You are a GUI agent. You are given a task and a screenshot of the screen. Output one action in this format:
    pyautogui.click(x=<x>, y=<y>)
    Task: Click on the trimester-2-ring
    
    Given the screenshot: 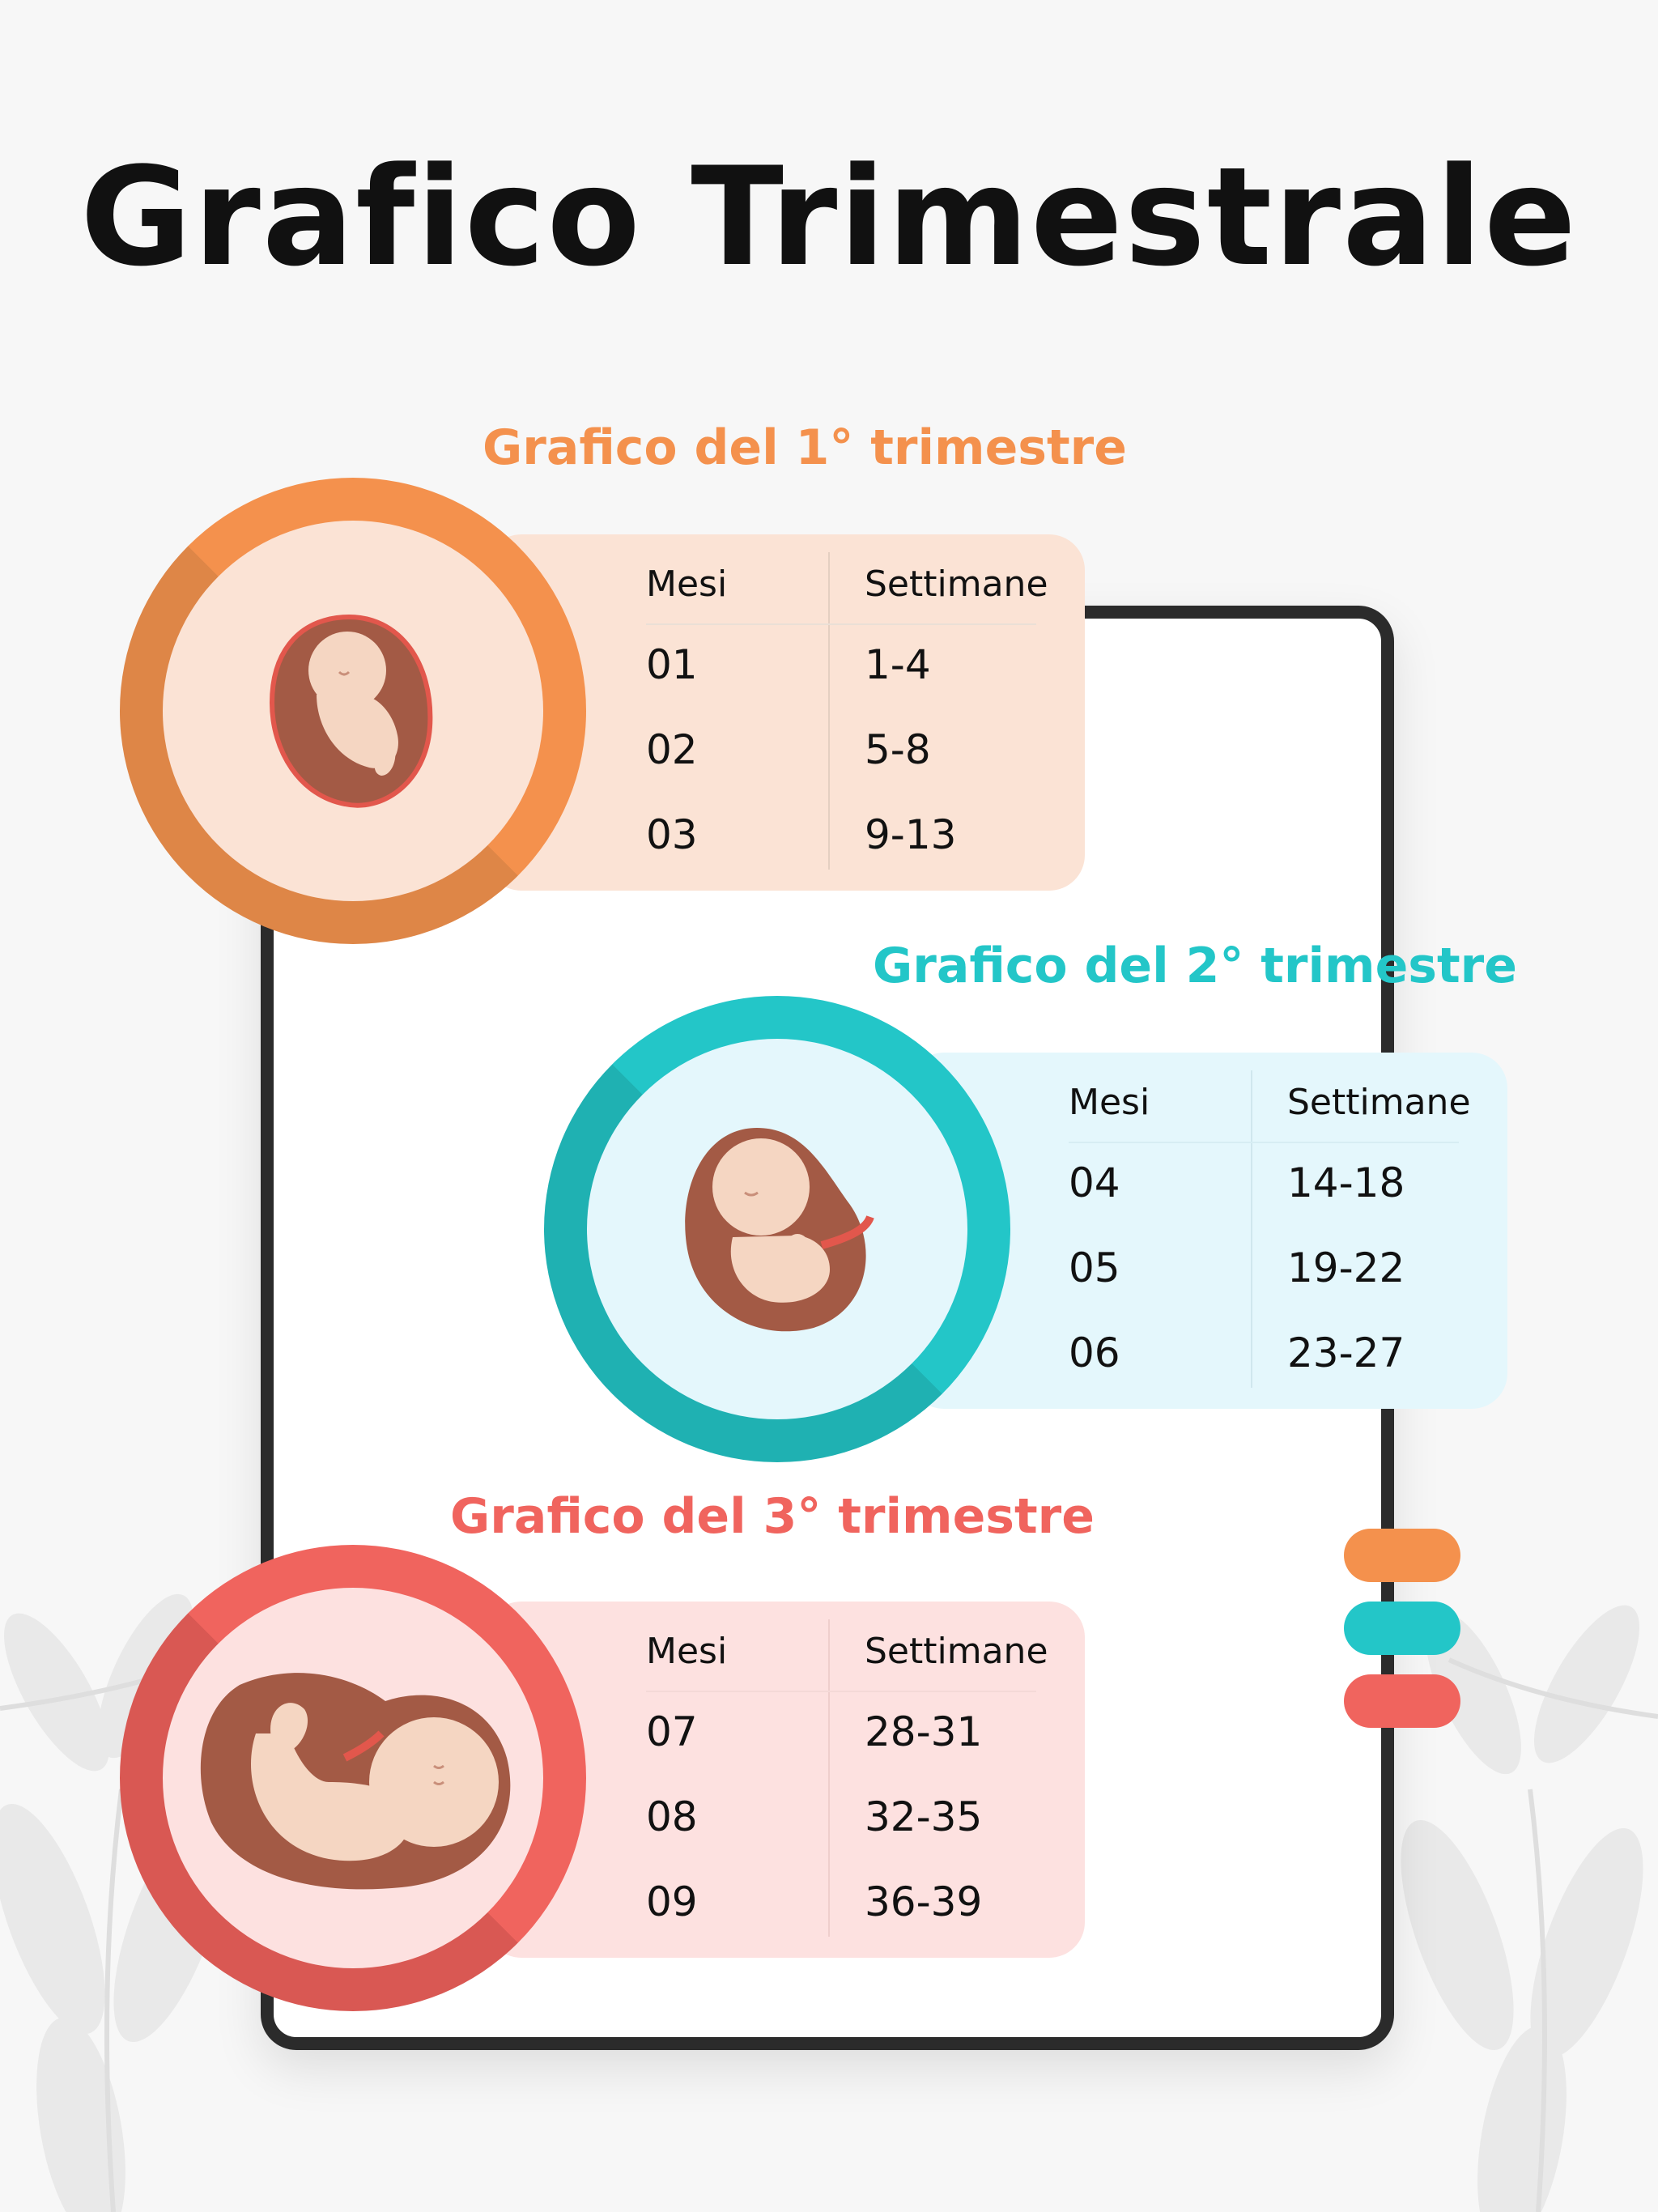 What is the action you would take?
    pyautogui.click(x=777, y=1229)
    